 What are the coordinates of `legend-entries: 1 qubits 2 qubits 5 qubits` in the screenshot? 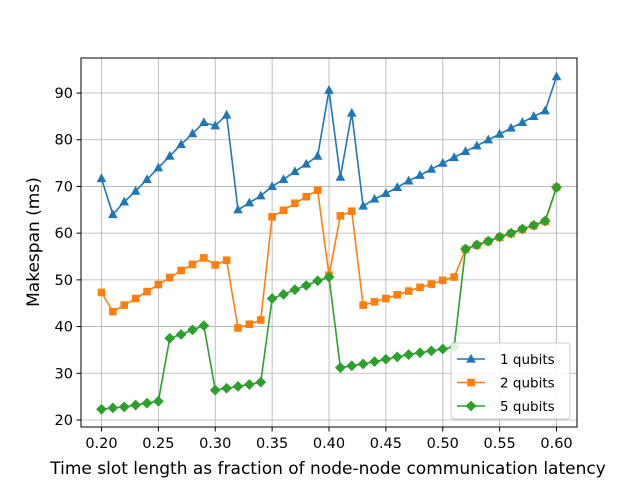 It's located at (506, 383).